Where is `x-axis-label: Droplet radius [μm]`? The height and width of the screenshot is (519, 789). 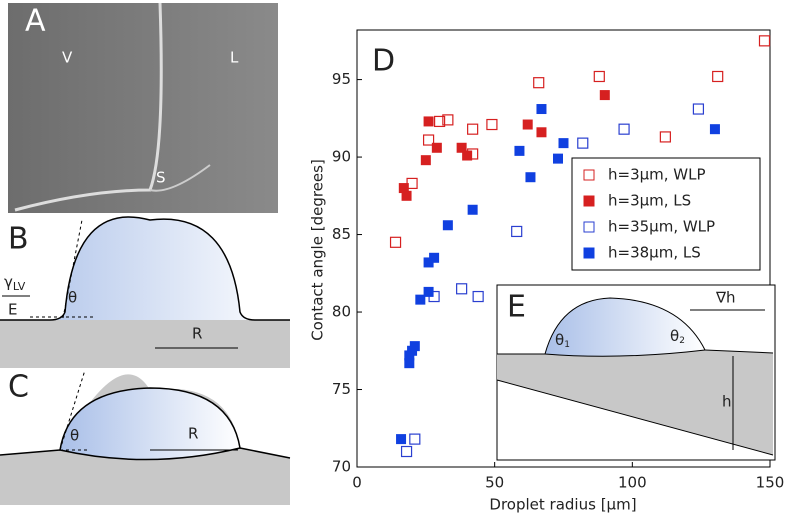
x-axis-label: Droplet radius [μm] is located at coordinates (562, 505).